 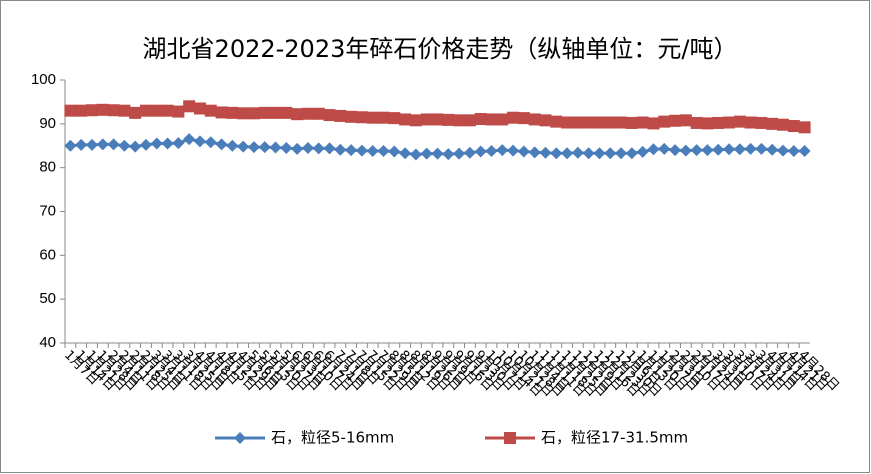 I want to click on legend-label: 石，粒径5-16mm, so click(x=332, y=438).